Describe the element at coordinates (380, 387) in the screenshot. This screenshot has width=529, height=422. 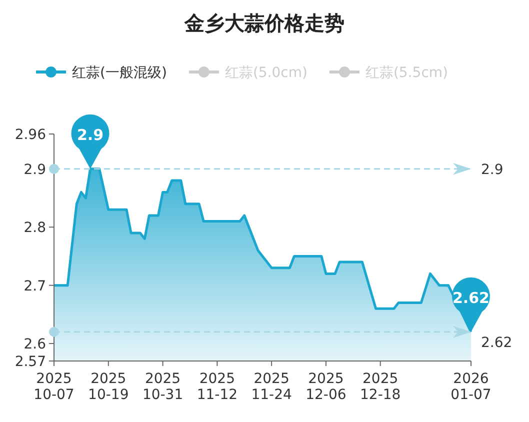
I see `x-tick-label: 2025 12-18` at that location.